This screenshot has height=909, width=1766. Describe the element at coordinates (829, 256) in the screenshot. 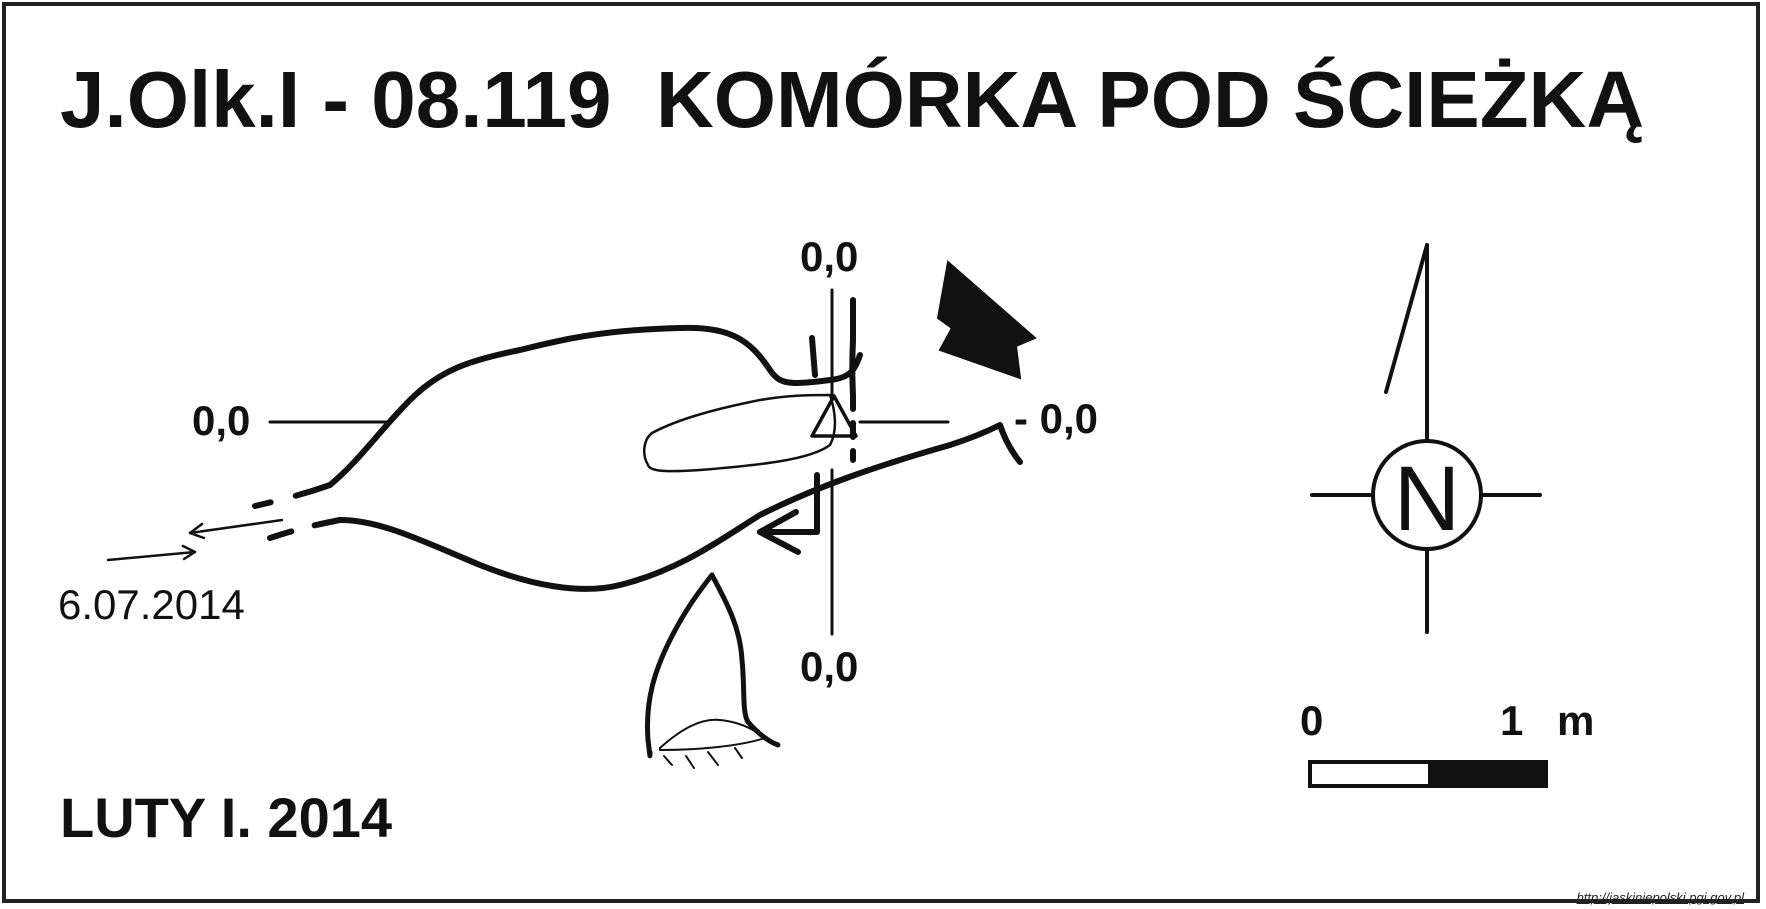

I see `elevation-top: 0,0` at that location.